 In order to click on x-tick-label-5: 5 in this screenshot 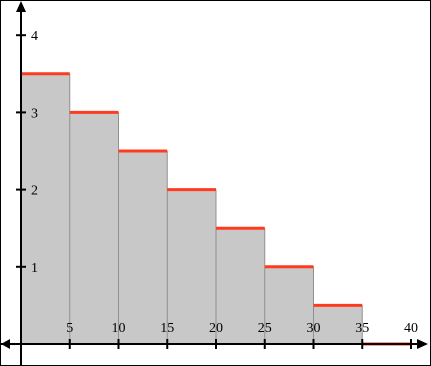, I will do `click(69, 328)`.